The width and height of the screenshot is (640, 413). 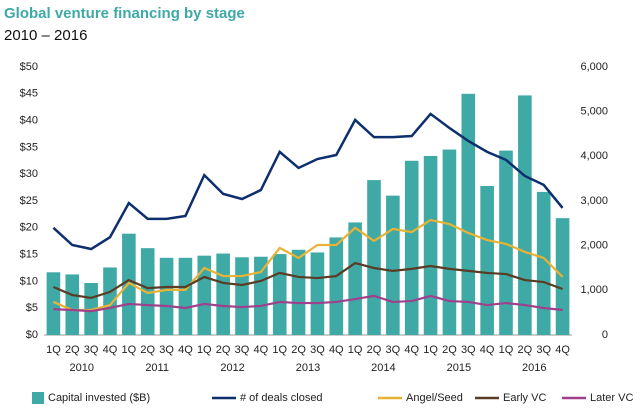 I want to click on y-tick-label: $45, so click(x=29, y=94).